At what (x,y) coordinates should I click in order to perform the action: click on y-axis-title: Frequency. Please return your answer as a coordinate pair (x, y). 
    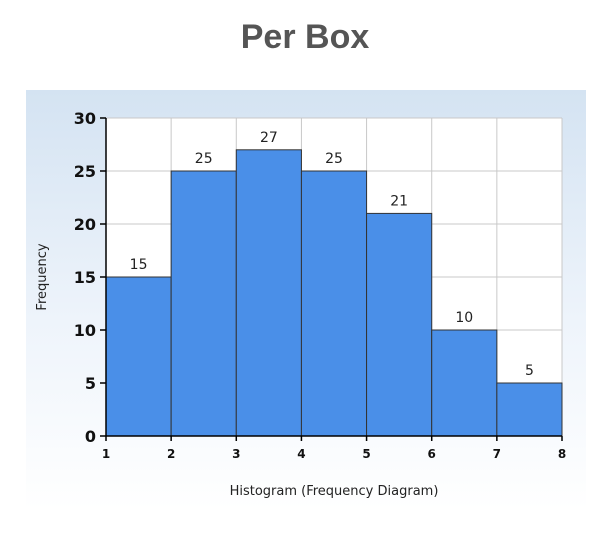
    Looking at the image, I should click on (42, 276).